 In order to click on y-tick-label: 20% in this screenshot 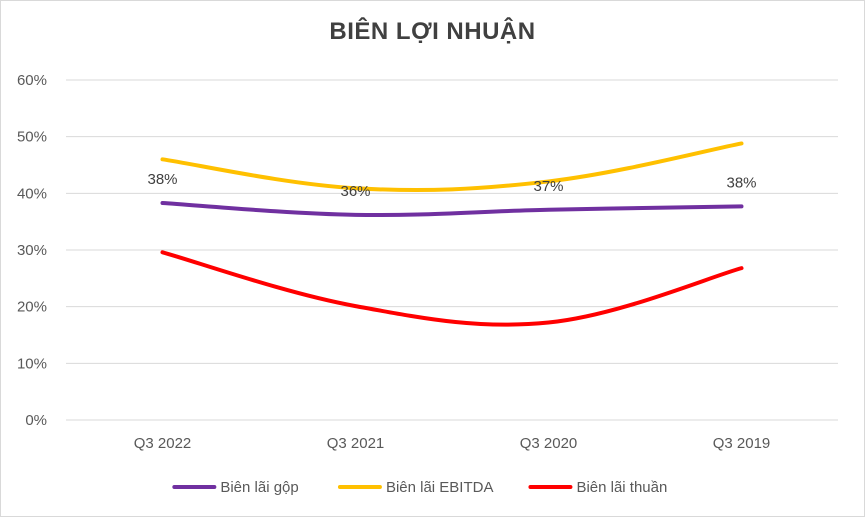, I will do `click(32, 307)`.